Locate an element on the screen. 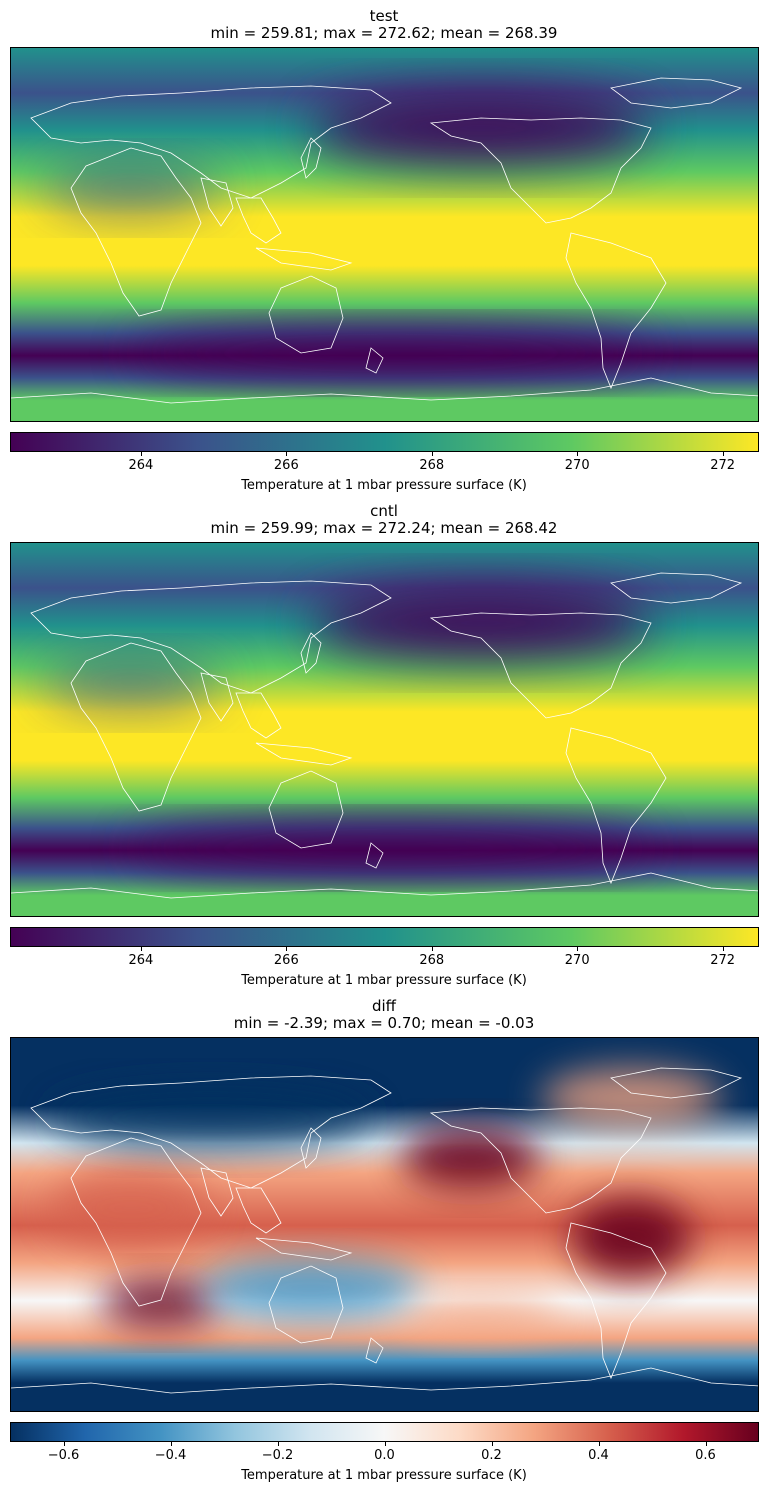  colorbar-tick-label: 0.0 is located at coordinates (384, 1455).